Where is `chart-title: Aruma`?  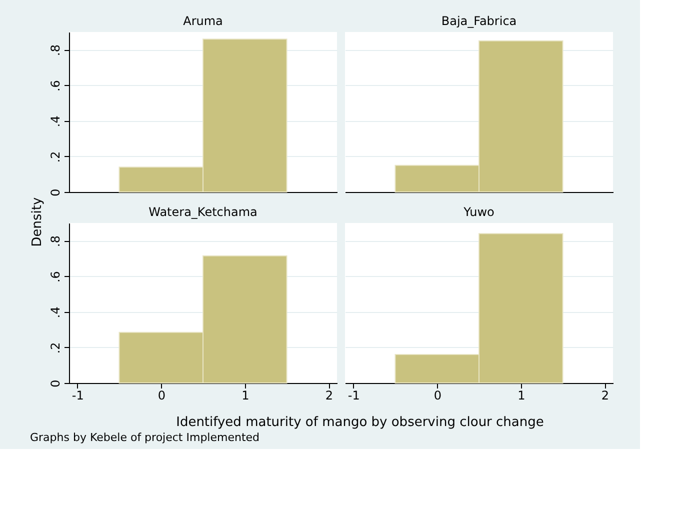 chart-title: Aruma is located at coordinates (203, 21).